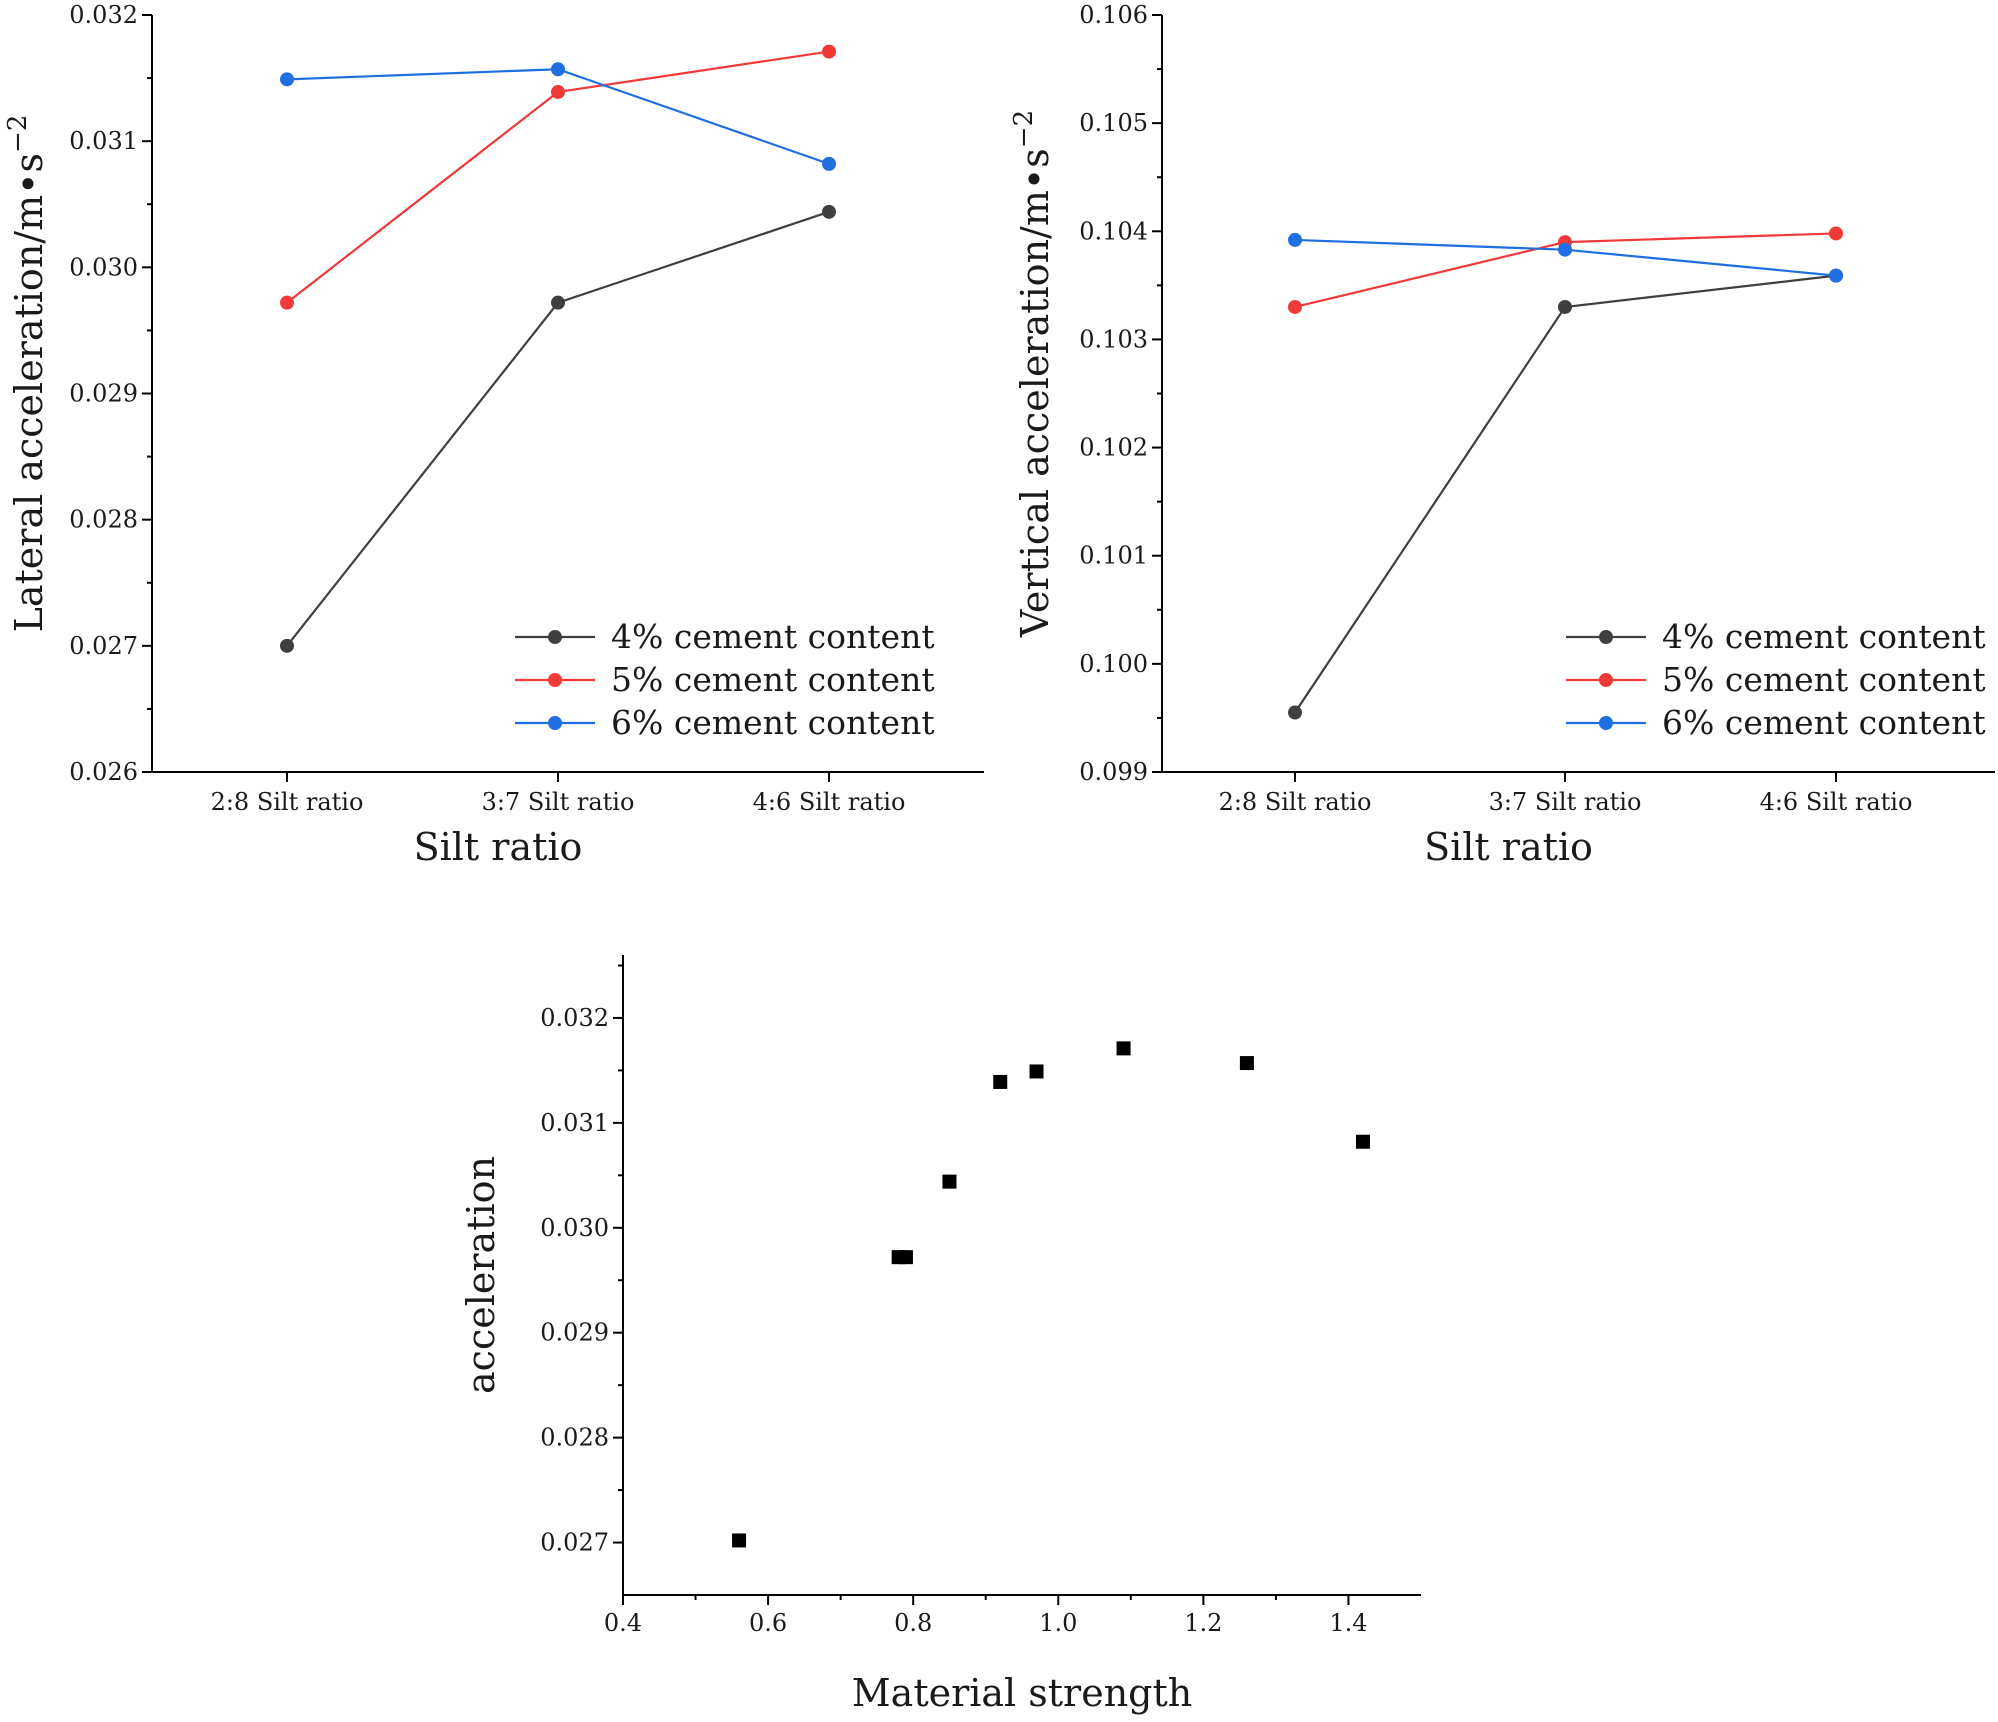  I want to click on y-axis-title: acceleration, so click(481, 1275).